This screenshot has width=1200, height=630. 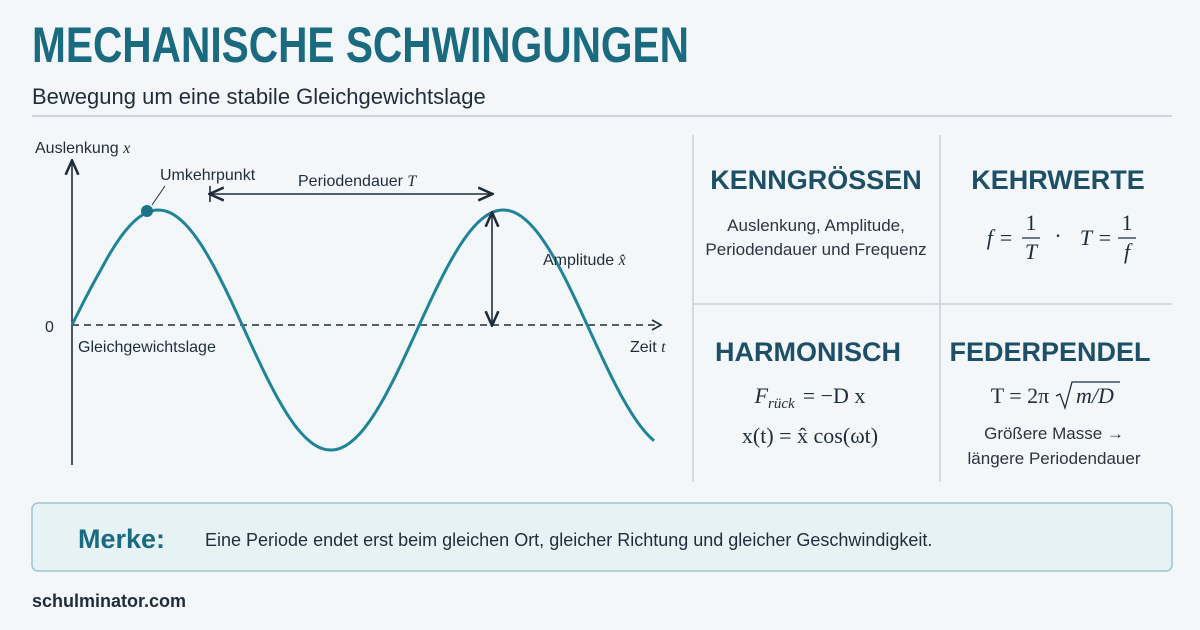 What do you see at coordinates (808, 352) in the screenshot?
I see `card-title: HARMONISCH` at bounding box center [808, 352].